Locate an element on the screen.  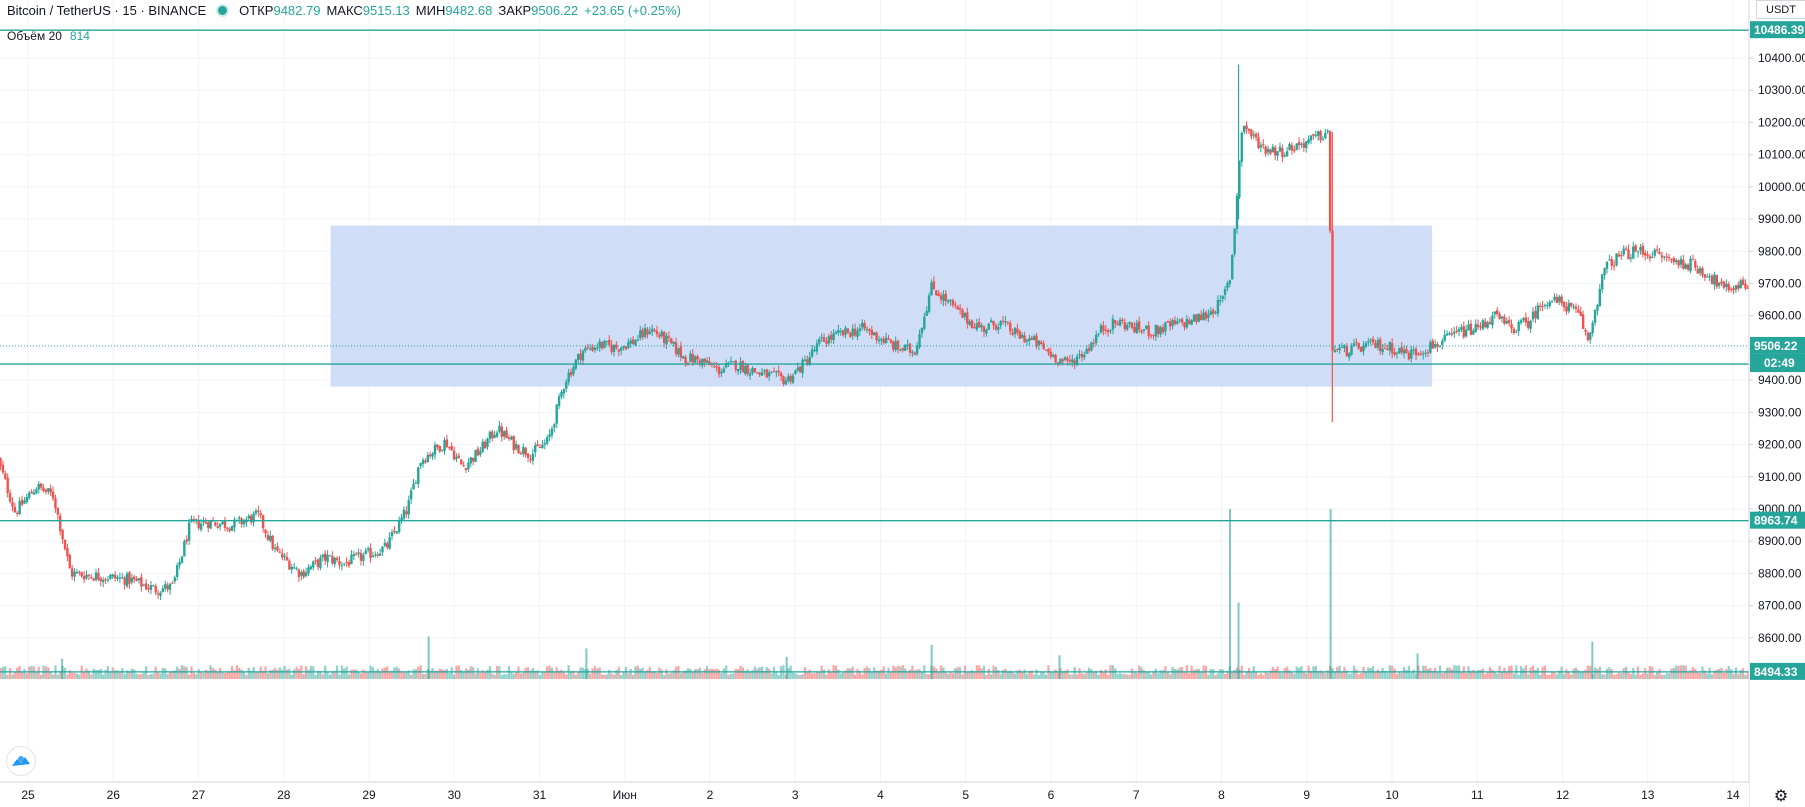
tradingview-logo-icon is located at coordinates (21, 761).